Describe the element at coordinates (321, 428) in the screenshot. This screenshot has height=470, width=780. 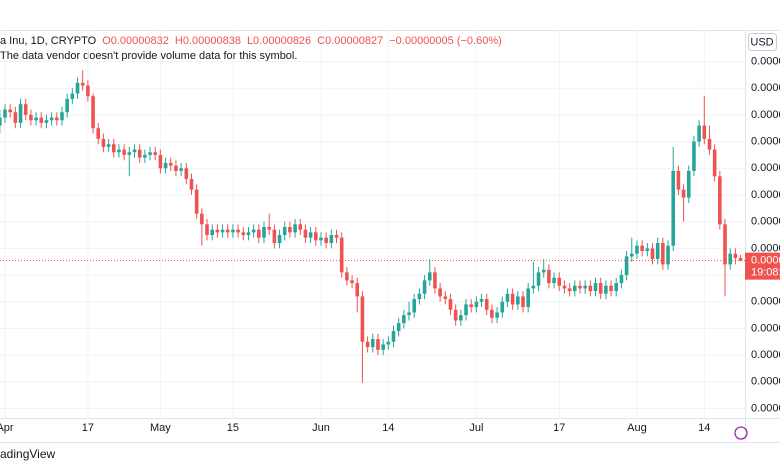
I see `x-tick-label: Jun` at that location.